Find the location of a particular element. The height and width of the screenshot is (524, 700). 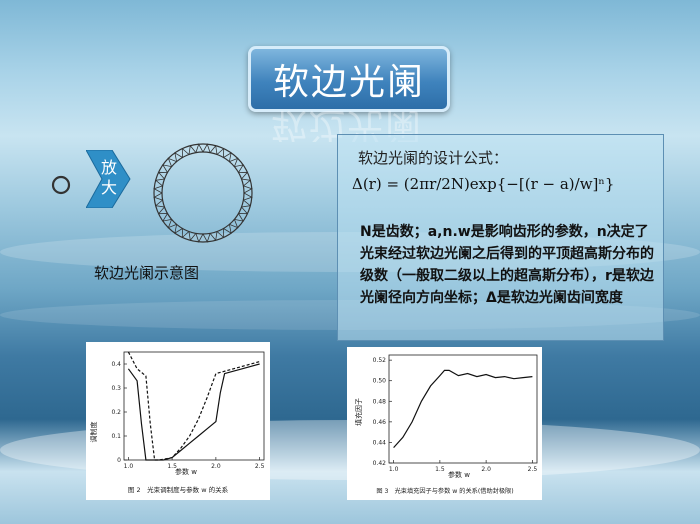

chevron-label: 放大 is located at coordinates (108, 177).